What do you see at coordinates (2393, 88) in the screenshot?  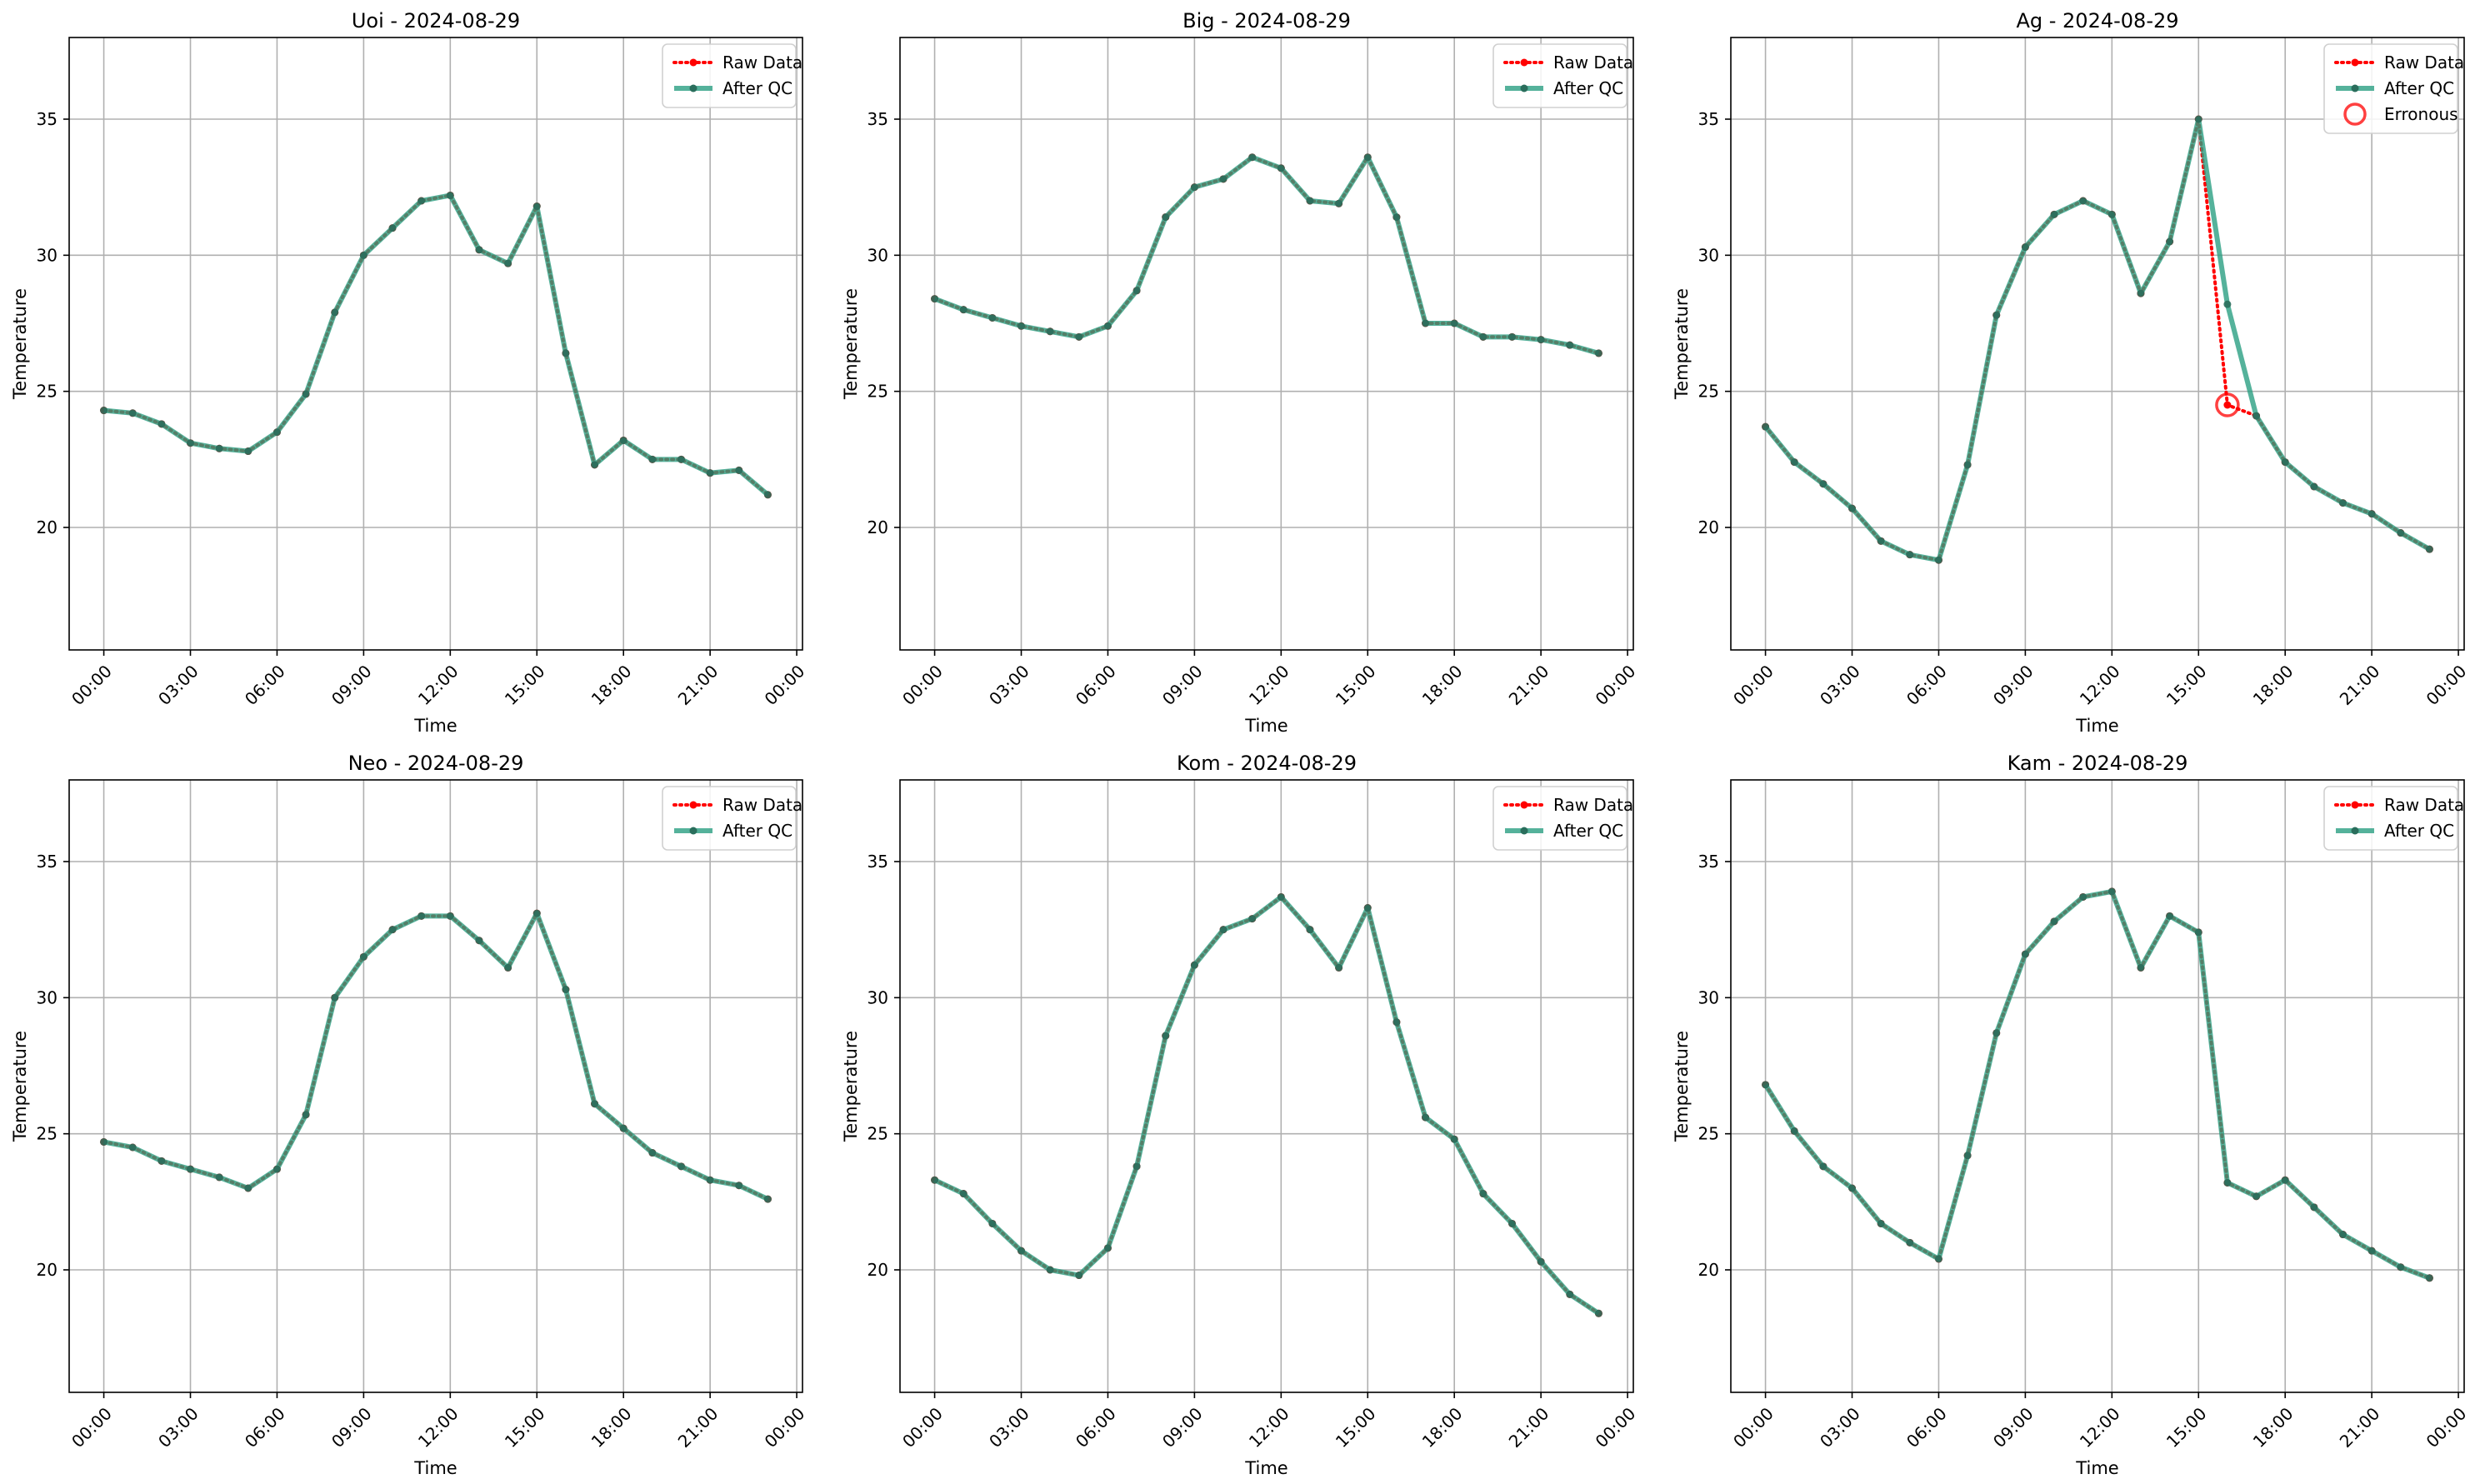 I see `legend: Raw Data After QC Erronous` at bounding box center [2393, 88].